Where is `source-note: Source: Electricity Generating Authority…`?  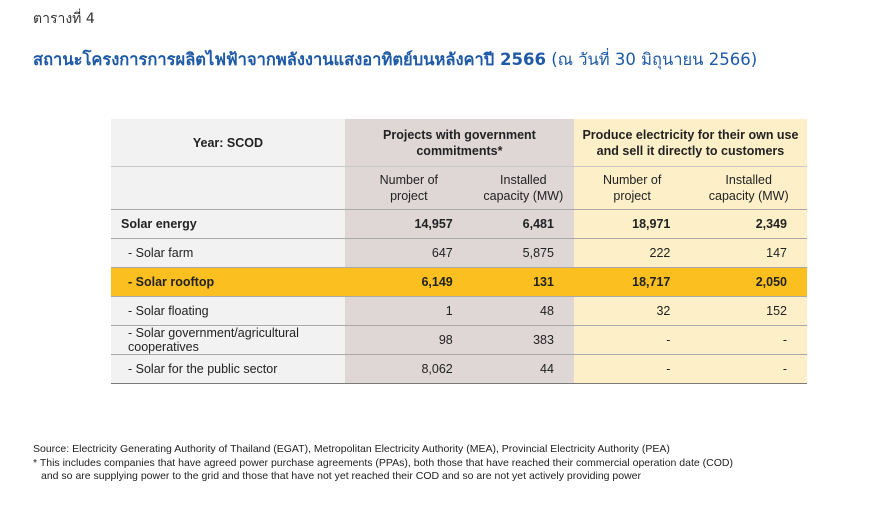 source-note: Source: Electricity Generating Authority… is located at coordinates (351, 449).